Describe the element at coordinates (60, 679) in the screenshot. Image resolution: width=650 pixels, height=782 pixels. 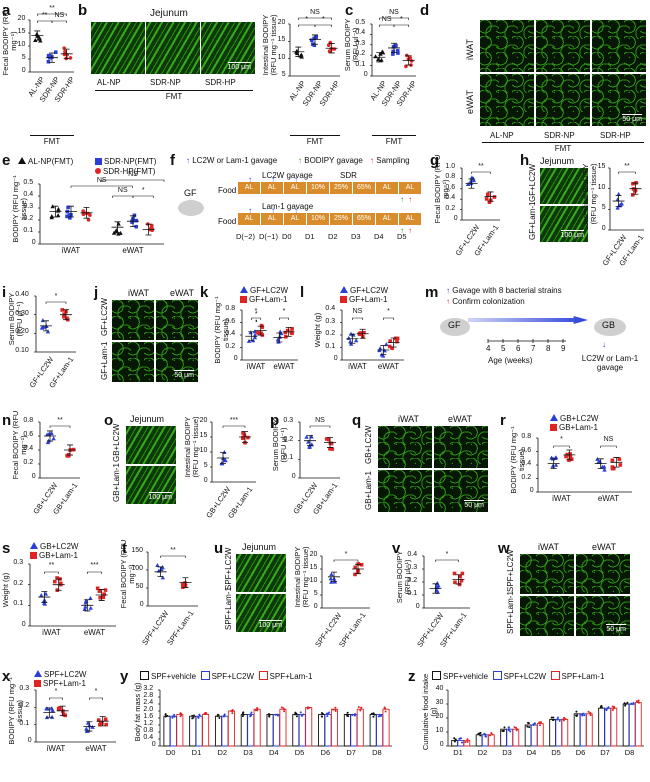
I see `legend-x: SPF+LC2W SPF+Lam-1` at that location.